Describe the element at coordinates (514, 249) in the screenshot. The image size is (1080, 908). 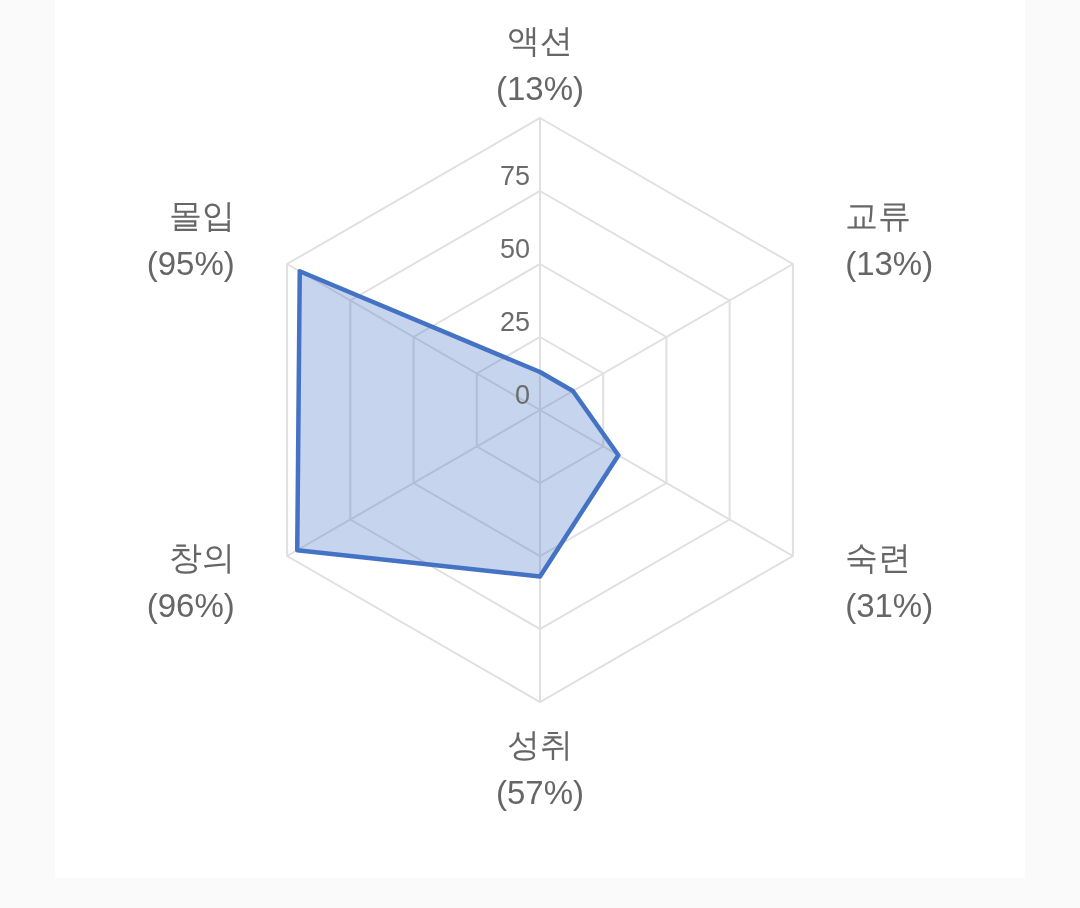
I see `y-tick-label: 50` at that location.